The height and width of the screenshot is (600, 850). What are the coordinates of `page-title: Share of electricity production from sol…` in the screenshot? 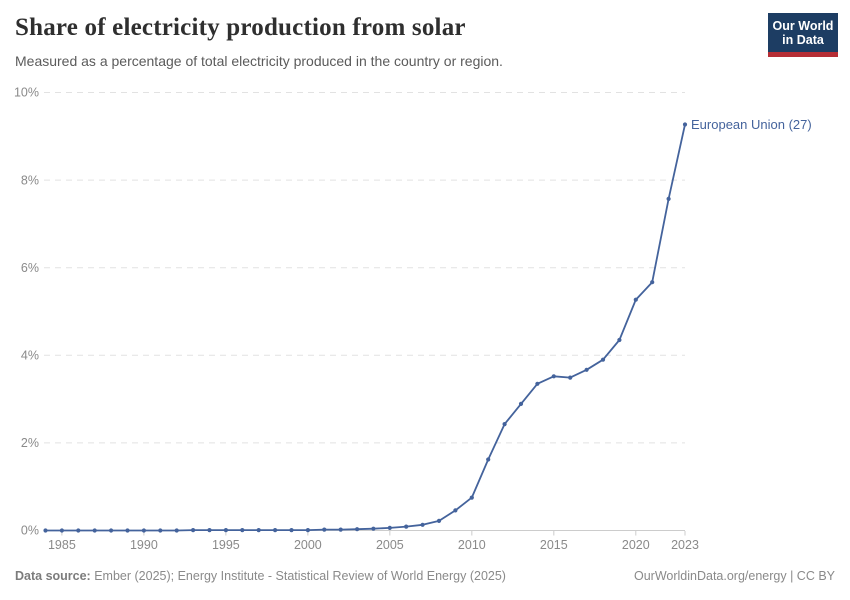 It's located at (240, 27).